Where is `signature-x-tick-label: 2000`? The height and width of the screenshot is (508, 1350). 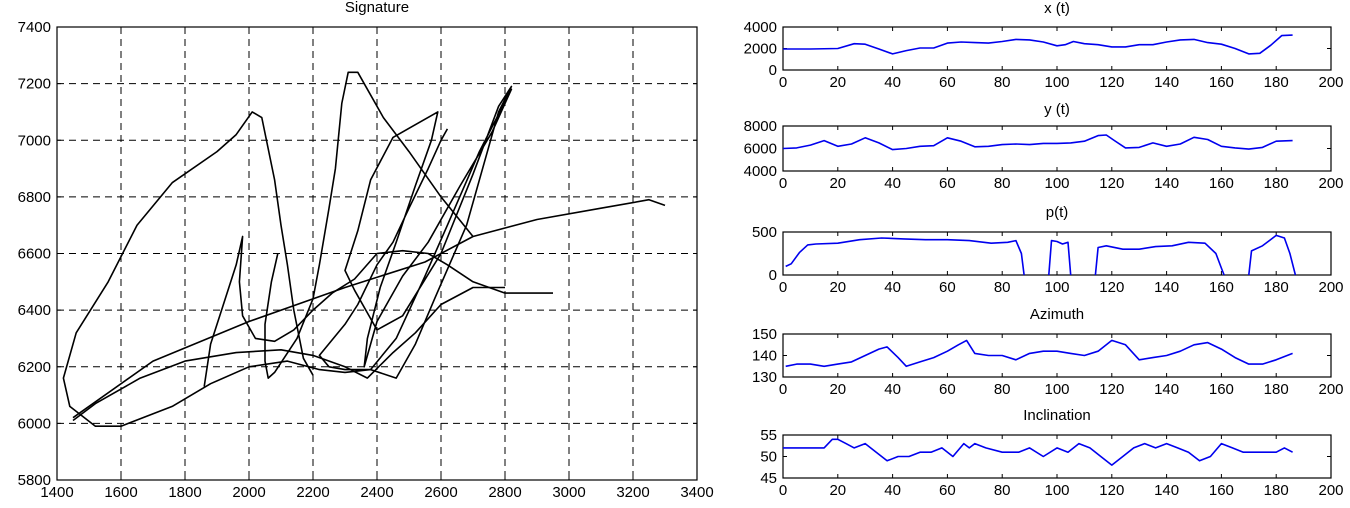 signature-x-tick-label: 2000 is located at coordinates (248, 492).